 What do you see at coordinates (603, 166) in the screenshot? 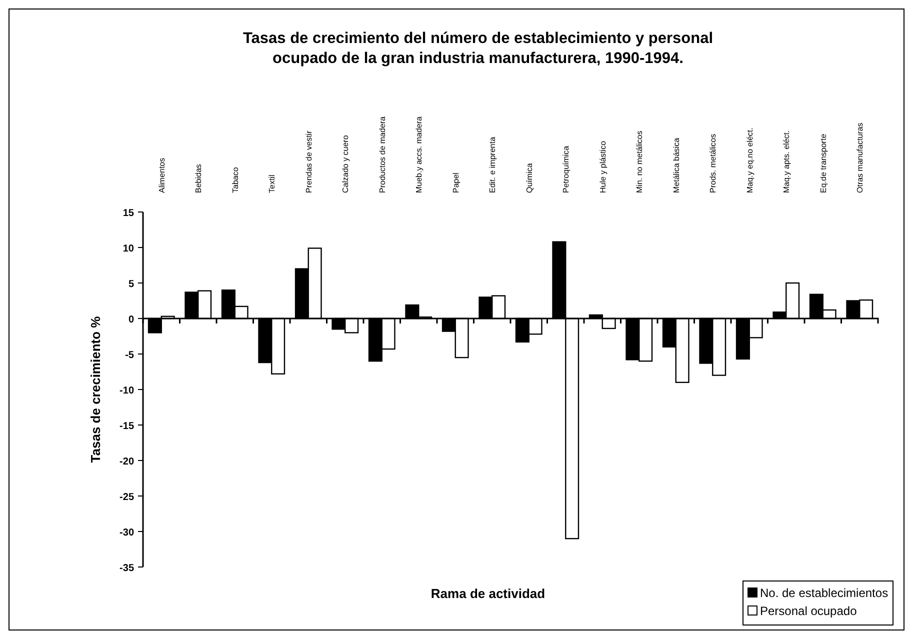
I see `x-tick-label: Hule y plástico` at bounding box center [603, 166].